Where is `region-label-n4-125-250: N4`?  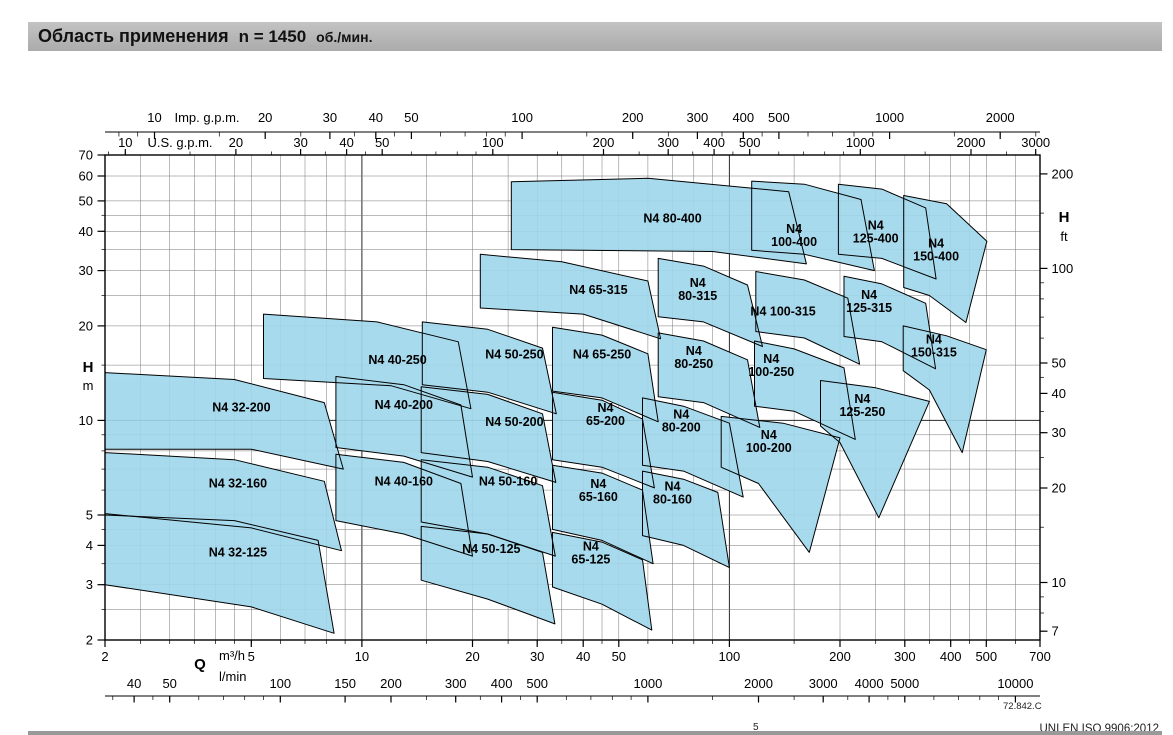
region-label-n4-125-250: N4 is located at coordinates (862, 399).